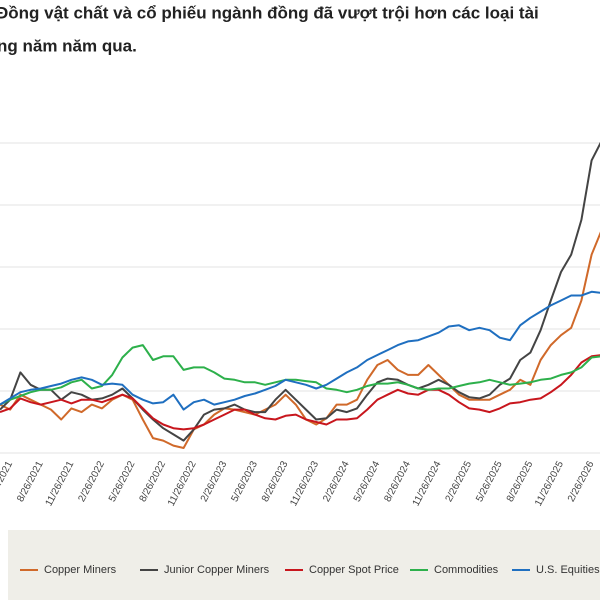  What do you see at coordinates (489, 481) in the screenshot?
I see `x-tick-label: 5/26/2025` at bounding box center [489, 481].